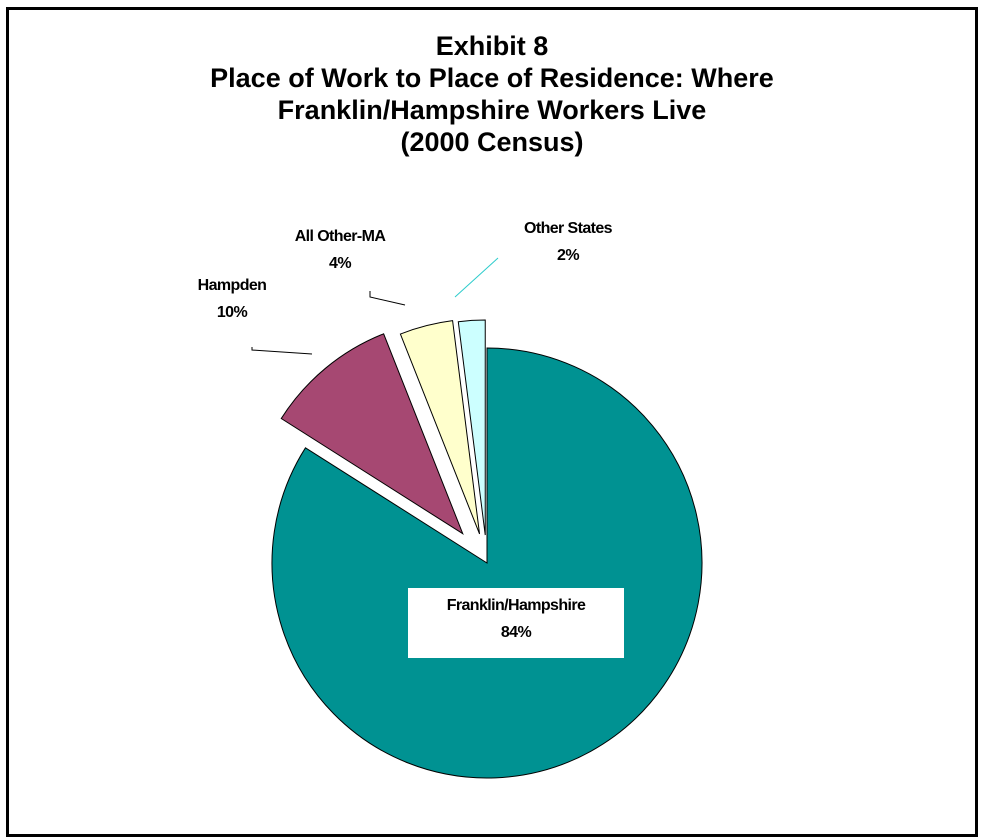 The image size is (983, 837). Describe the element at coordinates (372, 434) in the screenshot. I see `pie-slice-hampden` at that location.